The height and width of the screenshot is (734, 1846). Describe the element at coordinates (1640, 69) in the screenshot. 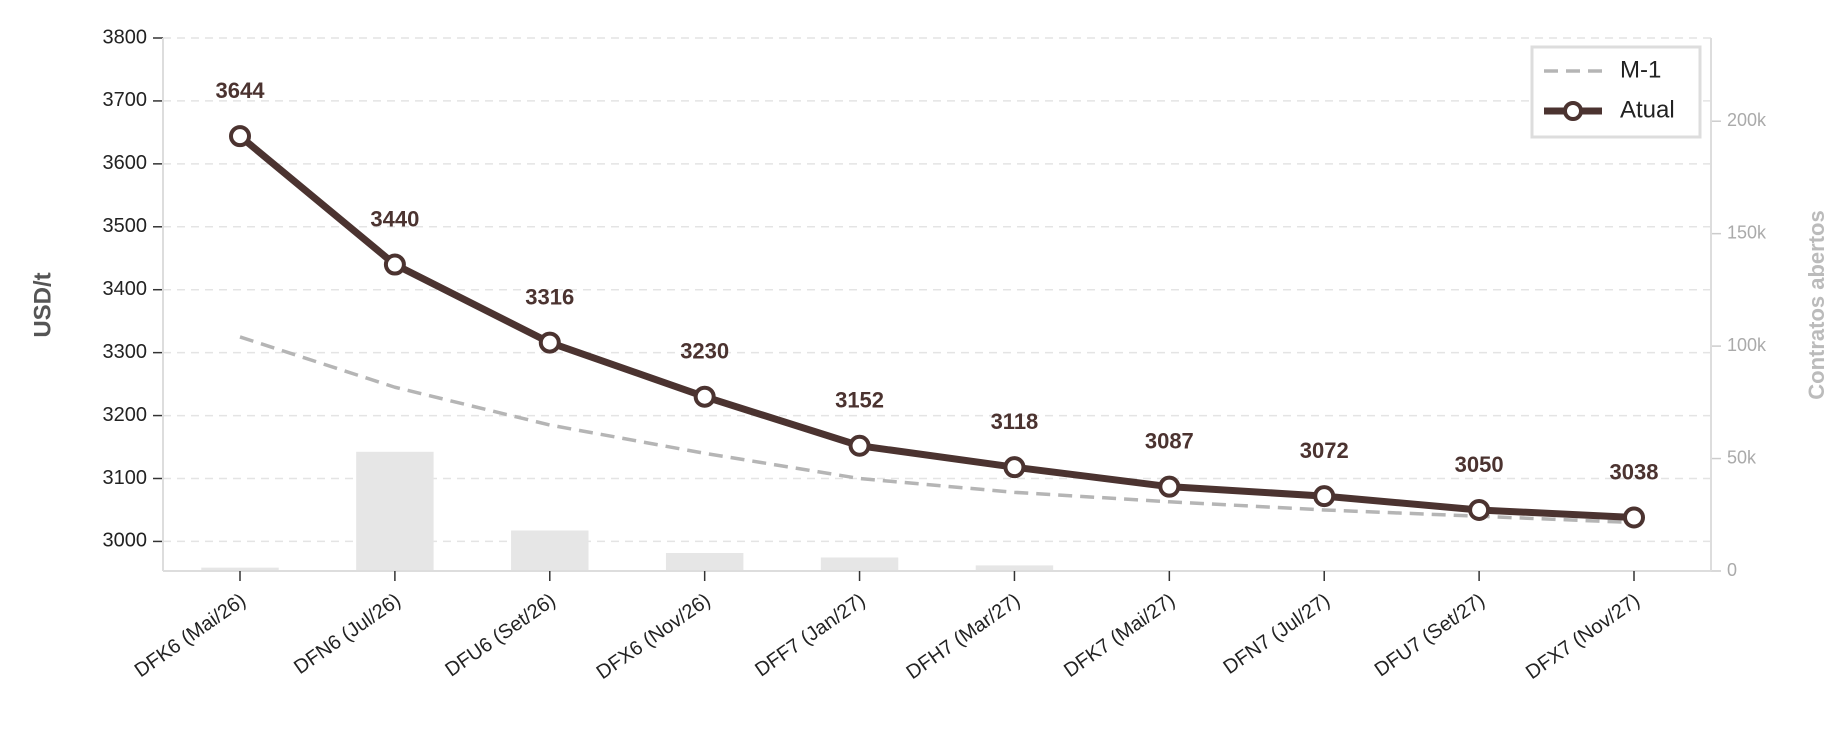

I see `legend-label: M-1` at that location.